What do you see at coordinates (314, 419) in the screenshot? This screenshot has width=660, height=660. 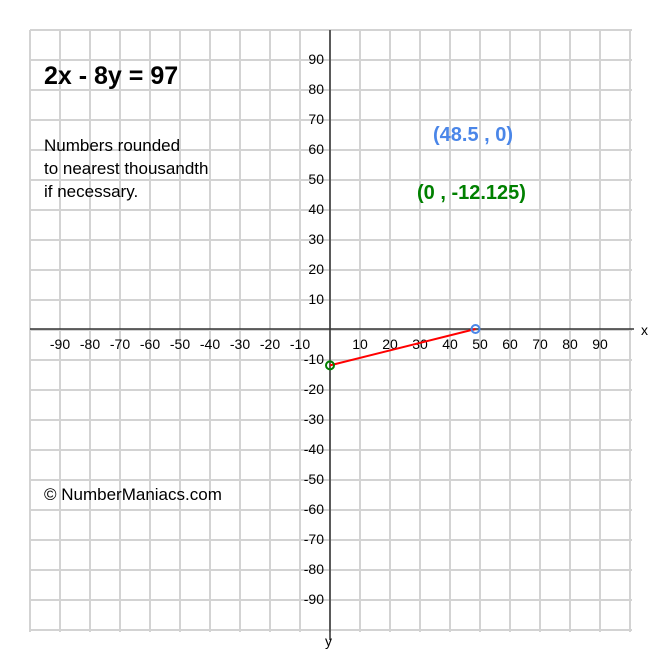 I see `y-tick-label: -30` at bounding box center [314, 419].